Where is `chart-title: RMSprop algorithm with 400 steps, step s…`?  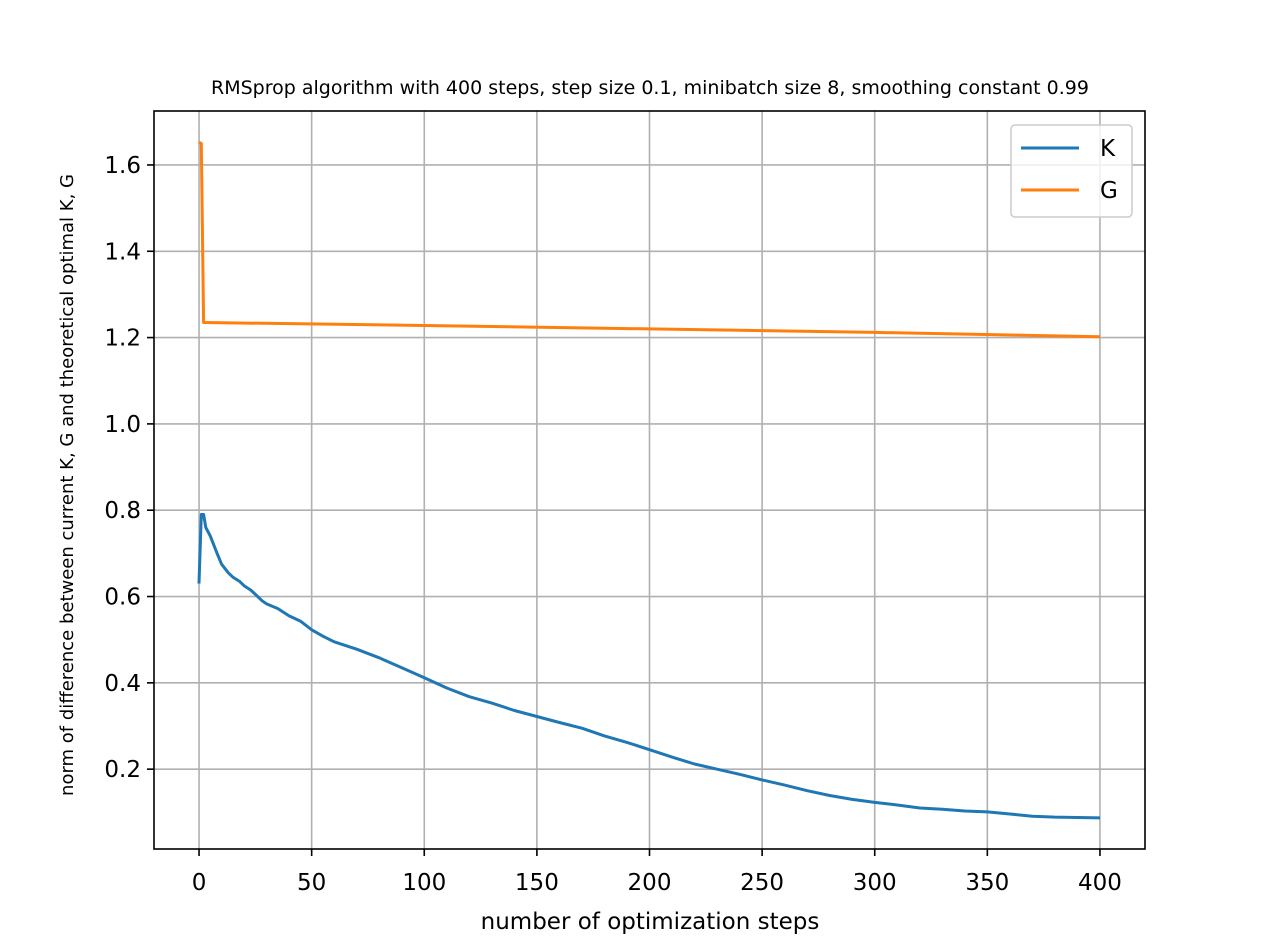
chart-title: RMSprop algorithm with 400 steps, step s… is located at coordinates (650, 88).